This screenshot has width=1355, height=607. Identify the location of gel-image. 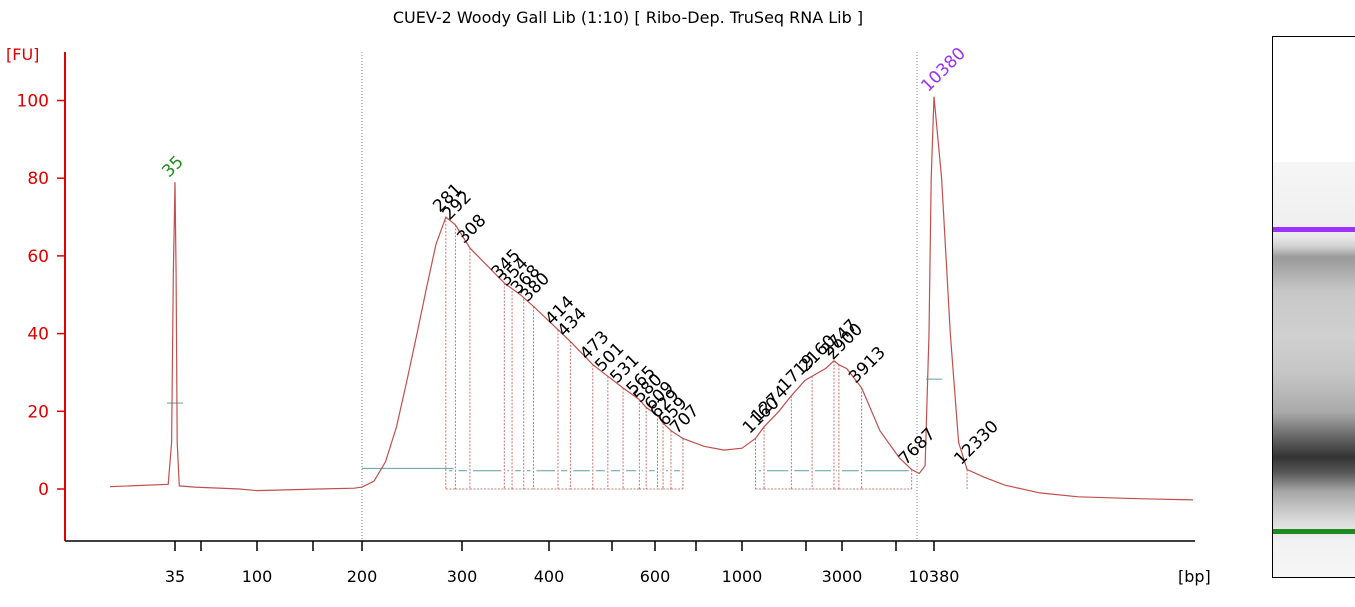
(1313, 307).